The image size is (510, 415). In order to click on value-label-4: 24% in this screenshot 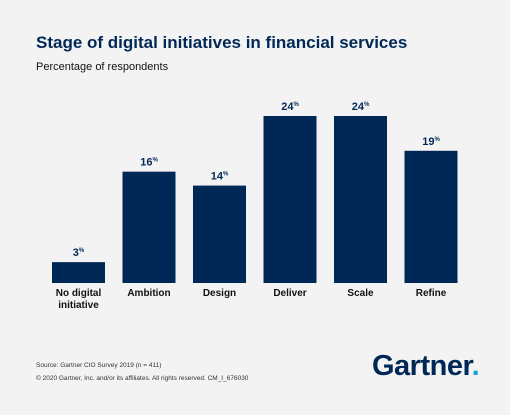, I will do `click(361, 107)`.